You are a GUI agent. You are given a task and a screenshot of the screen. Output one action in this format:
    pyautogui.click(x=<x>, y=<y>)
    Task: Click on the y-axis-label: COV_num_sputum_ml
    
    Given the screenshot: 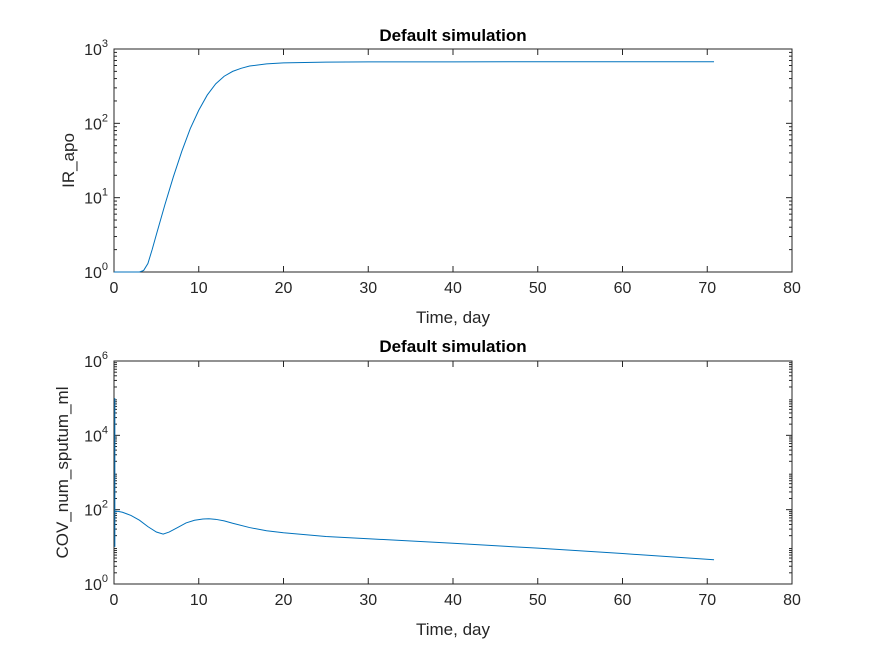 What is the action you would take?
    pyautogui.click(x=62, y=473)
    